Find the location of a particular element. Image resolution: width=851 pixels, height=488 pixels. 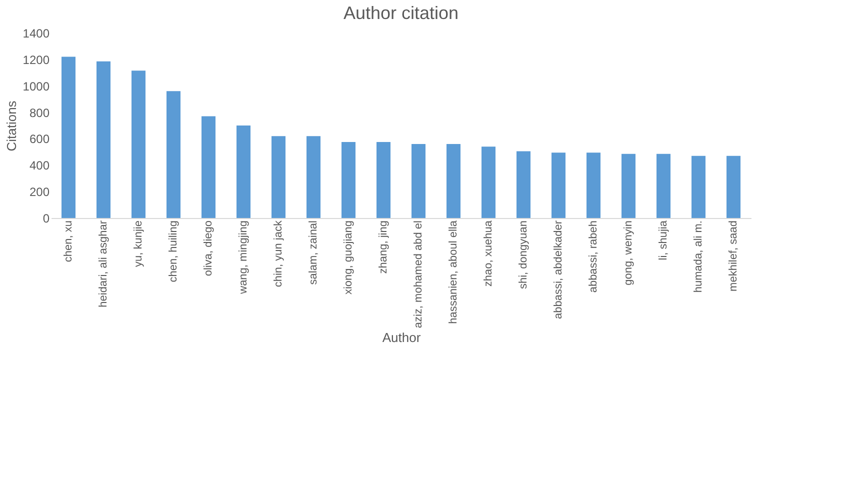

x-tick-label: heidari, ali asghar is located at coordinates (104, 264).